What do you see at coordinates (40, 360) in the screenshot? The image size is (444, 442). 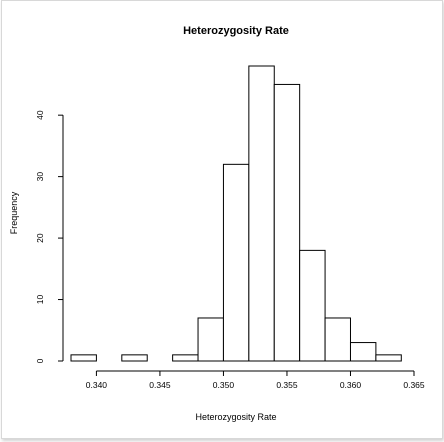 I see `y-tick-label: 0` at bounding box center [40, 360].